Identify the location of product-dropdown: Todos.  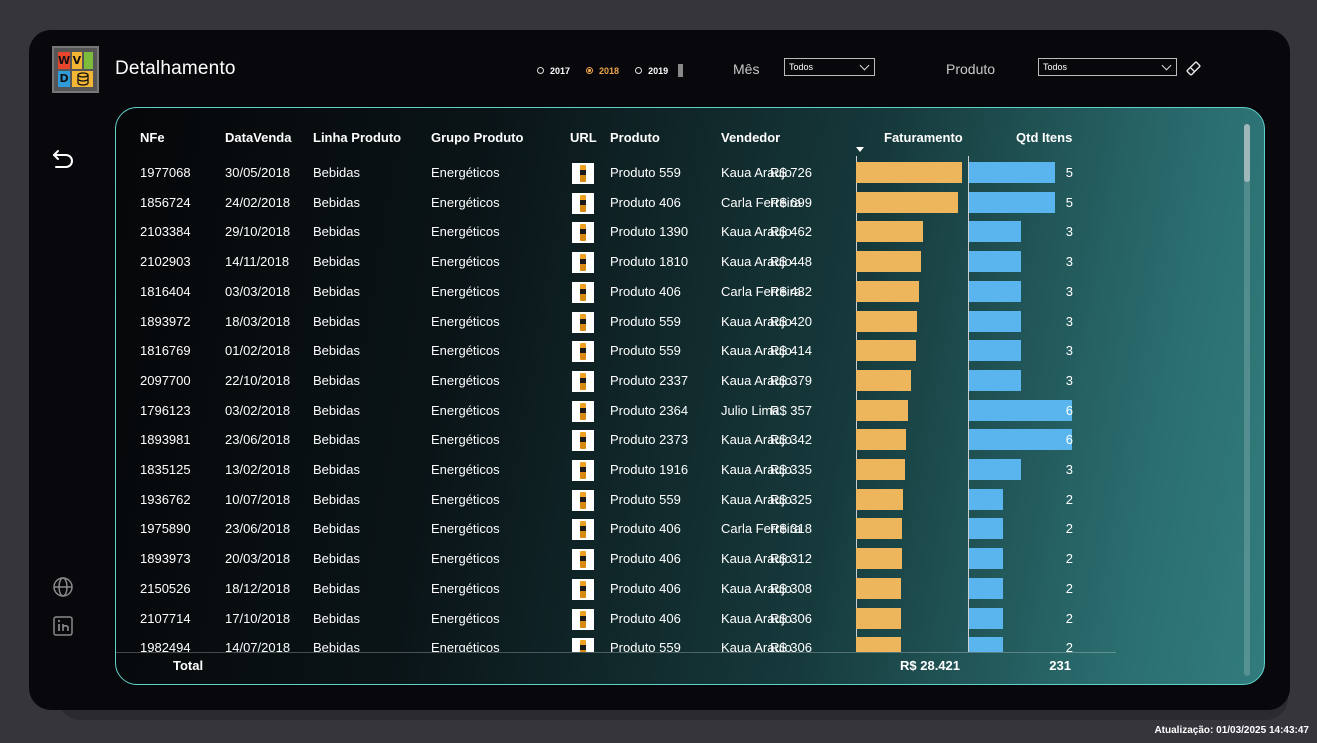
(1107, 67).